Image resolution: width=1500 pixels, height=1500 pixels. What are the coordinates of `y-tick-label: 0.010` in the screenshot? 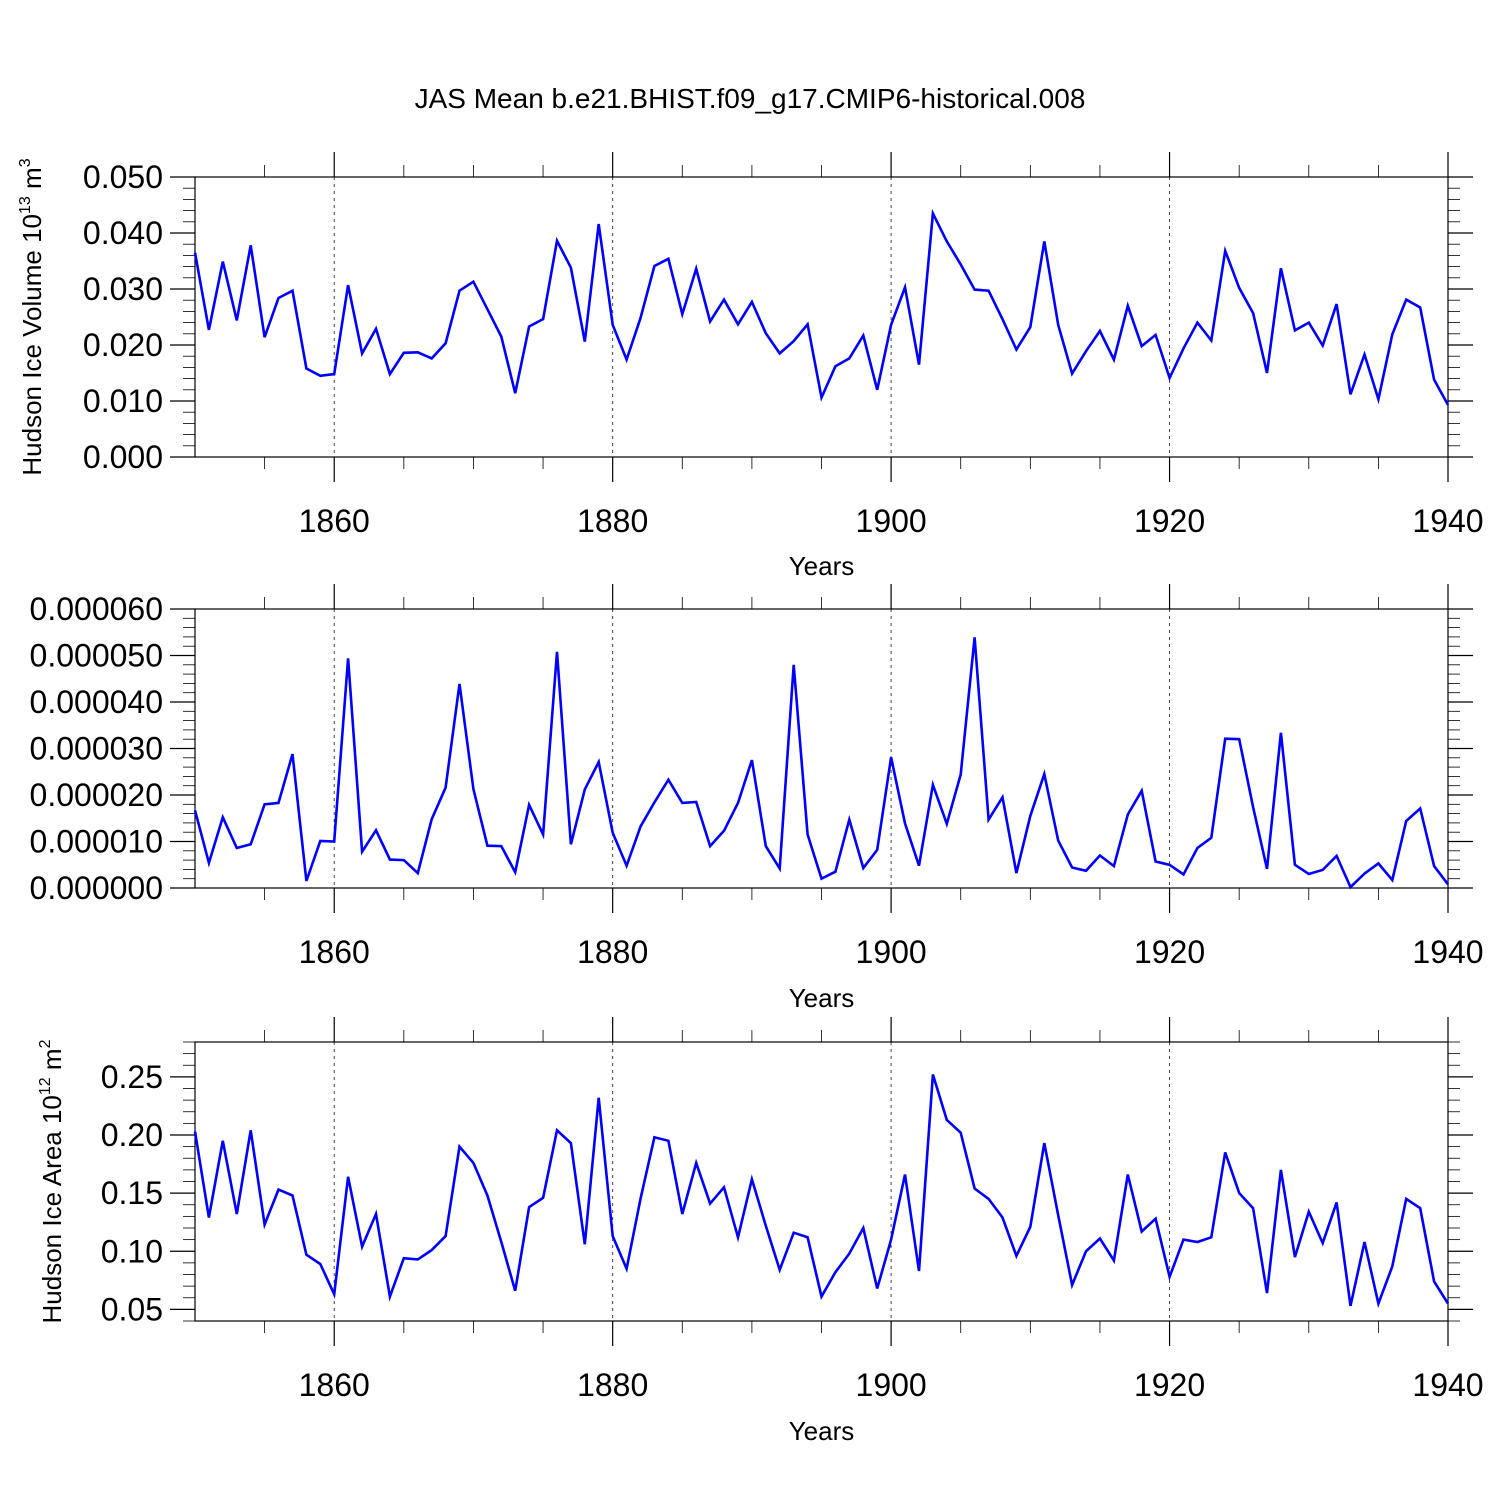 It's located at (123, 401).